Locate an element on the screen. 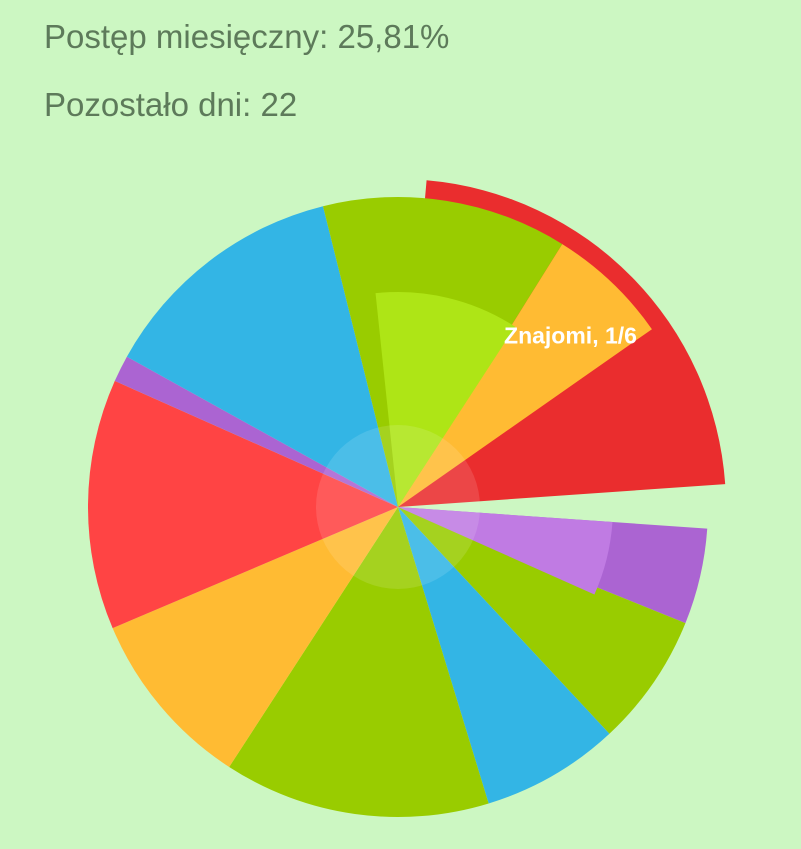  monthly-progress-label: Postęp miesięczny is located at coordinates (190, 36).